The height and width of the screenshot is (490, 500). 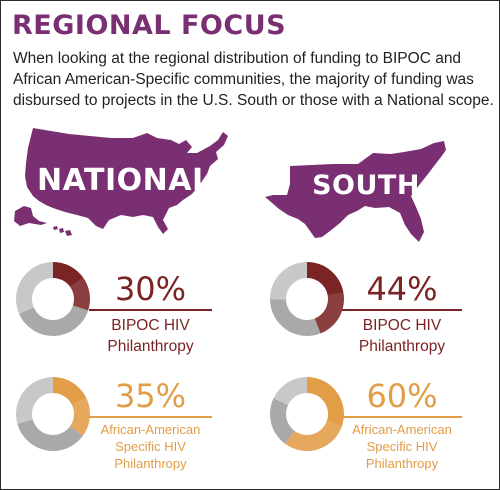 I want to click on south-region-shape, so click(x=355, y=191).